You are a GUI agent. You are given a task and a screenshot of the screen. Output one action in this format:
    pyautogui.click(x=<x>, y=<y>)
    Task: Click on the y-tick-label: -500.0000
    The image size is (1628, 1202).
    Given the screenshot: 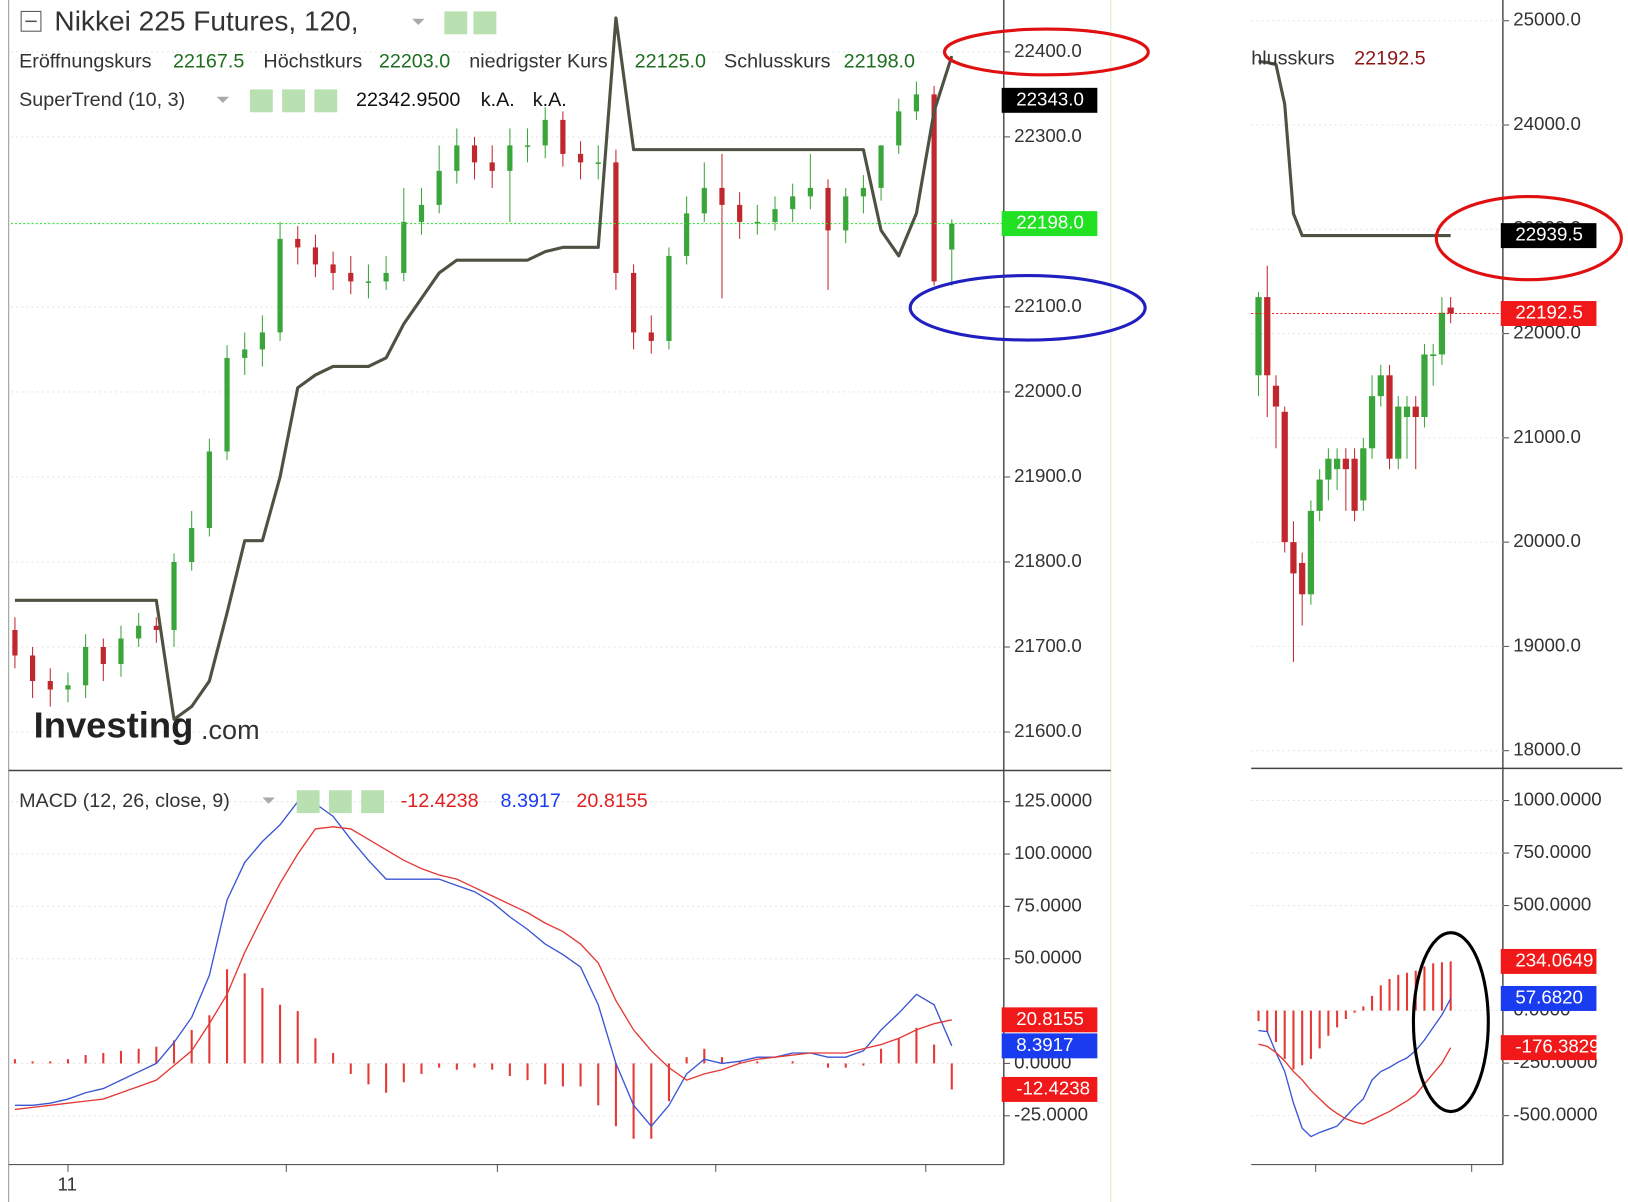 What is the action you would take?
    pyautogui.click(x=1555, y=1114)
    